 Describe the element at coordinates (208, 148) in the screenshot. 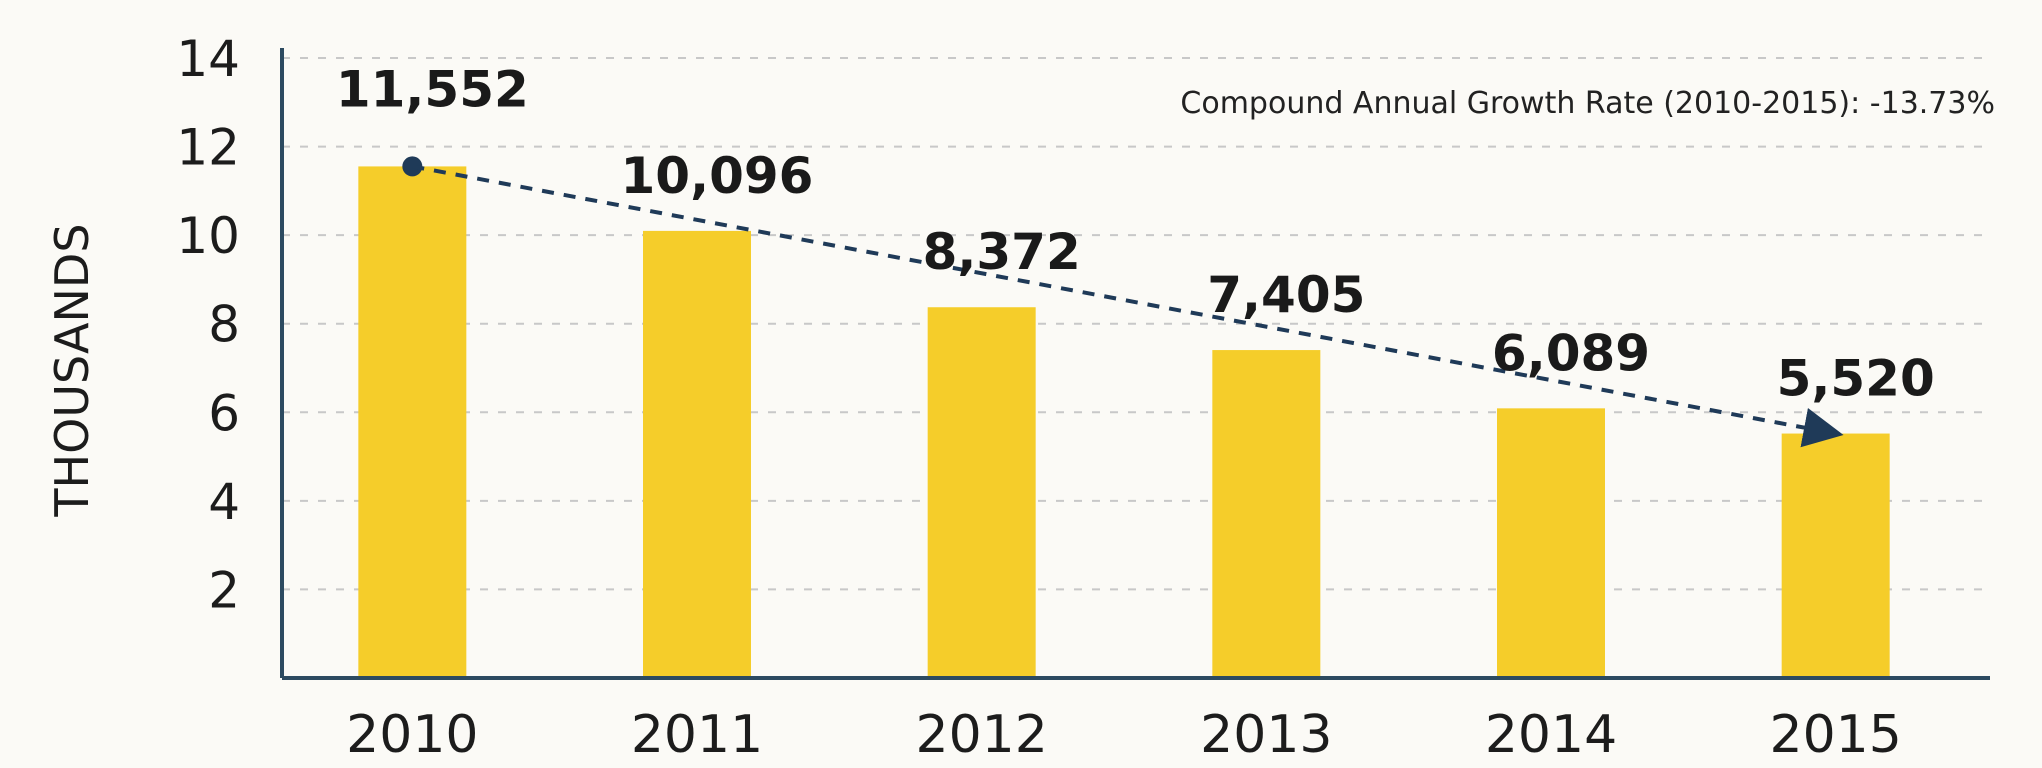

I see `y-tick-label: 12` at that location.